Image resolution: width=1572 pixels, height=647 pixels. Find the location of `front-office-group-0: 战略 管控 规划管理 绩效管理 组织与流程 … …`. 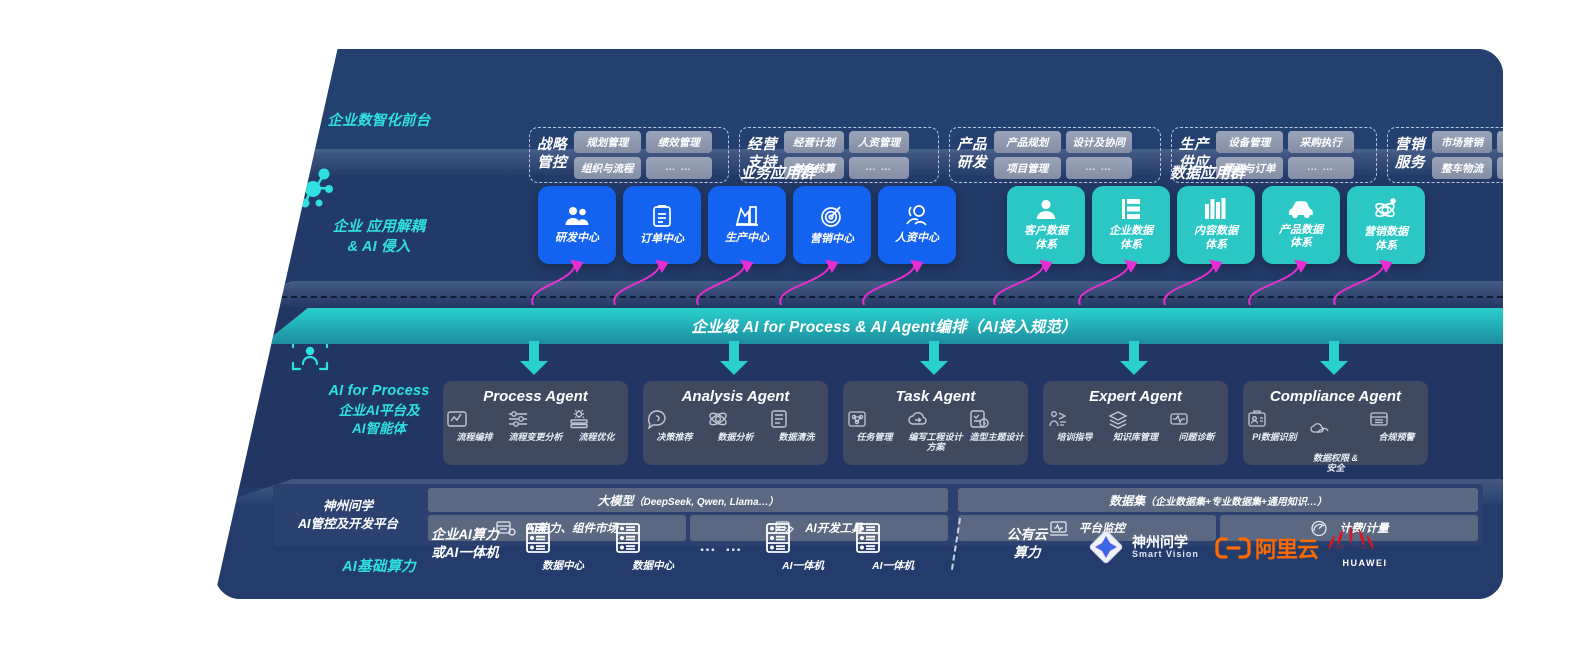

front-office-group-0: 战略 管控 规划管理 绩效管理 组织与流程 … … is located at coordinates (629, 155).